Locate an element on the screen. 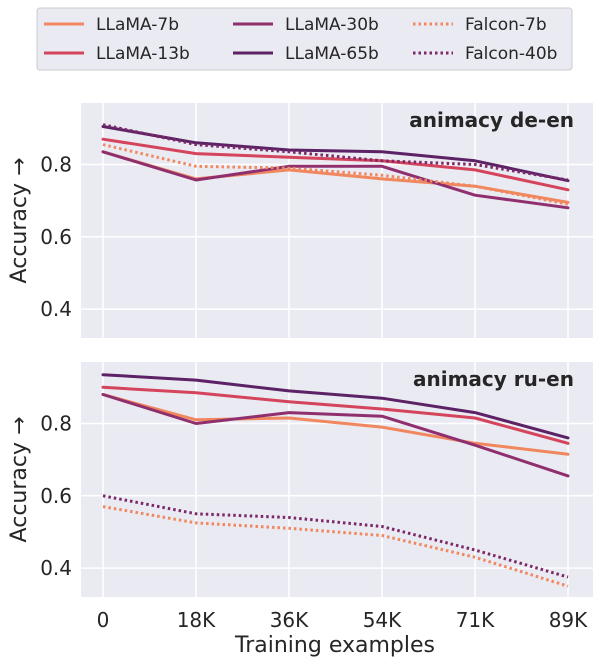  legend-label-llama-30b: LLaMA-30b is located at coordinates (332, 25).